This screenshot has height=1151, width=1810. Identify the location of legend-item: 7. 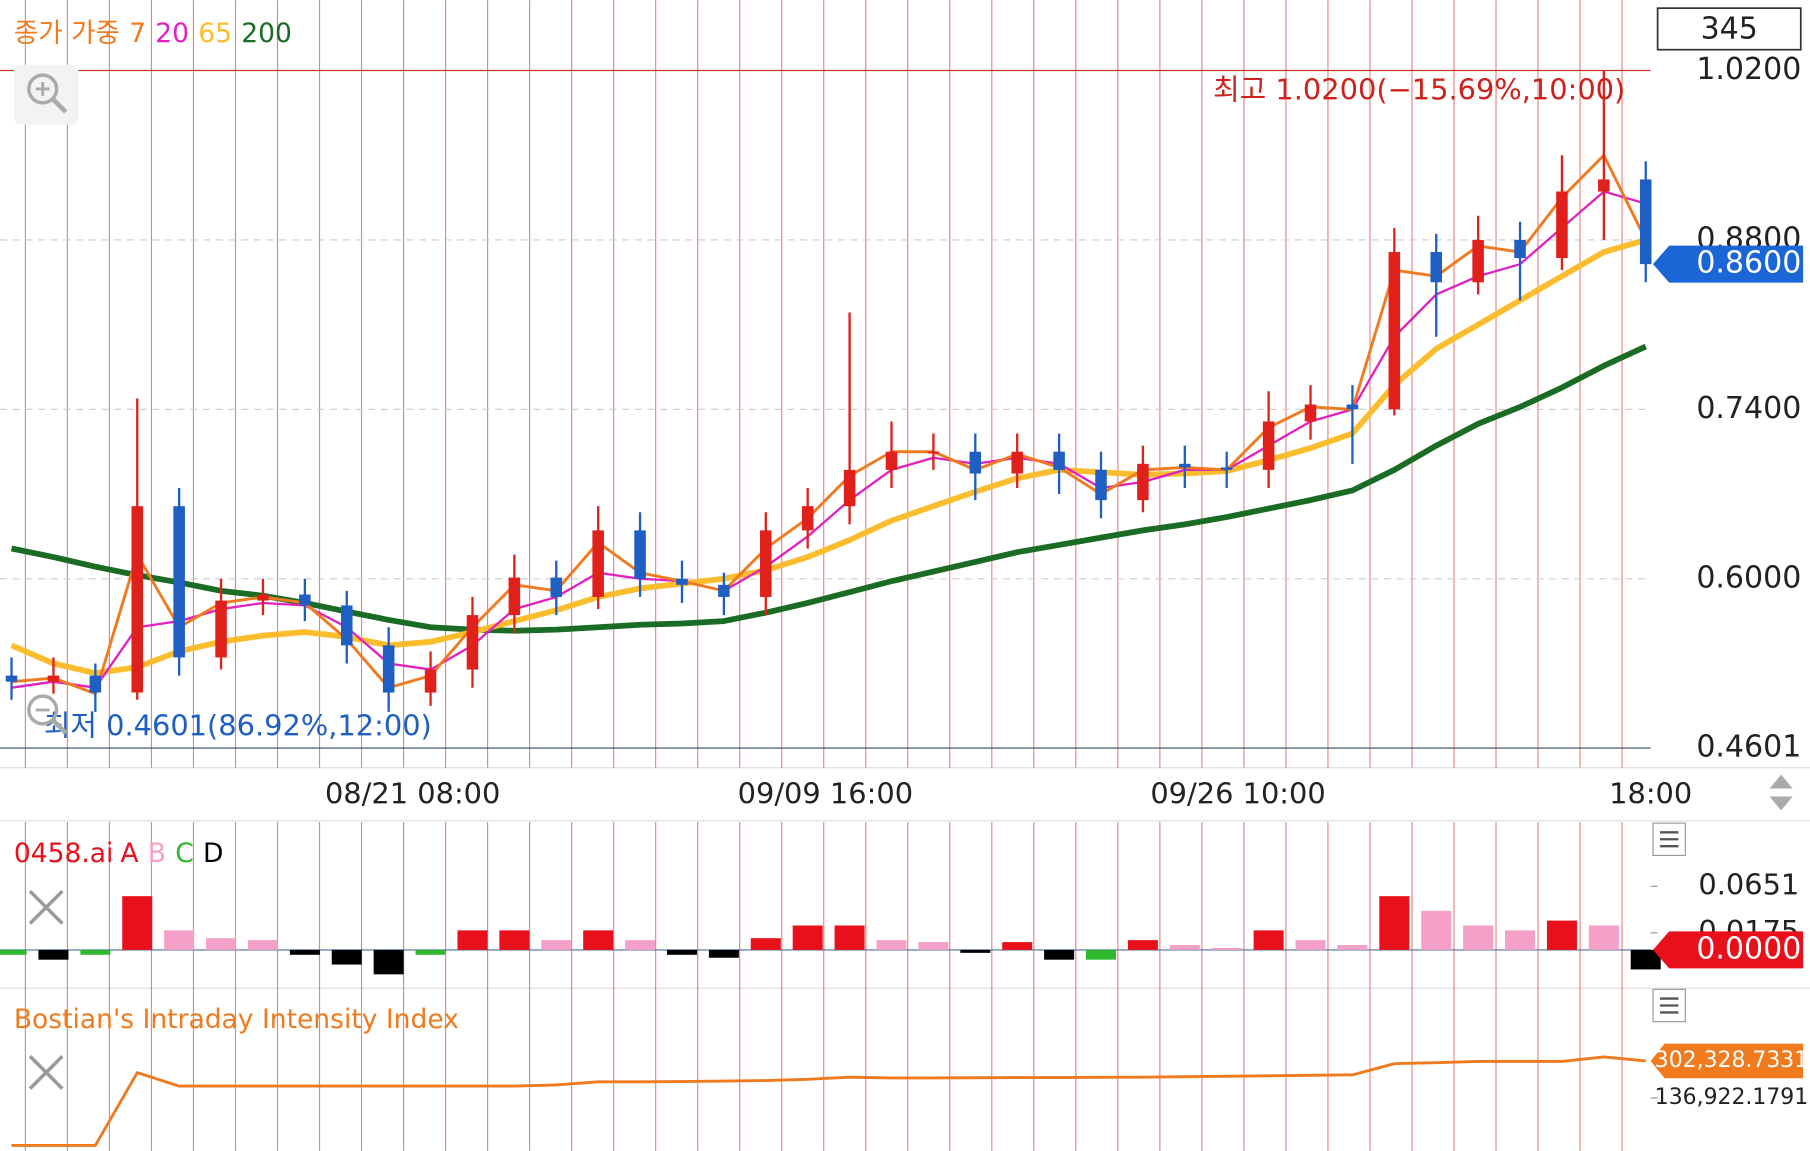
(137, 33).